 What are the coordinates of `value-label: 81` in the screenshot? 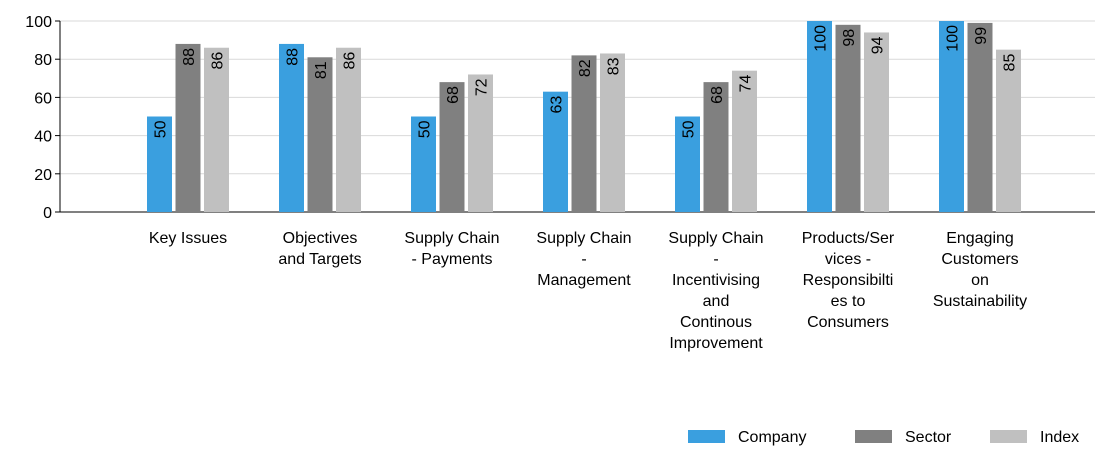 It's located at (321, 70).